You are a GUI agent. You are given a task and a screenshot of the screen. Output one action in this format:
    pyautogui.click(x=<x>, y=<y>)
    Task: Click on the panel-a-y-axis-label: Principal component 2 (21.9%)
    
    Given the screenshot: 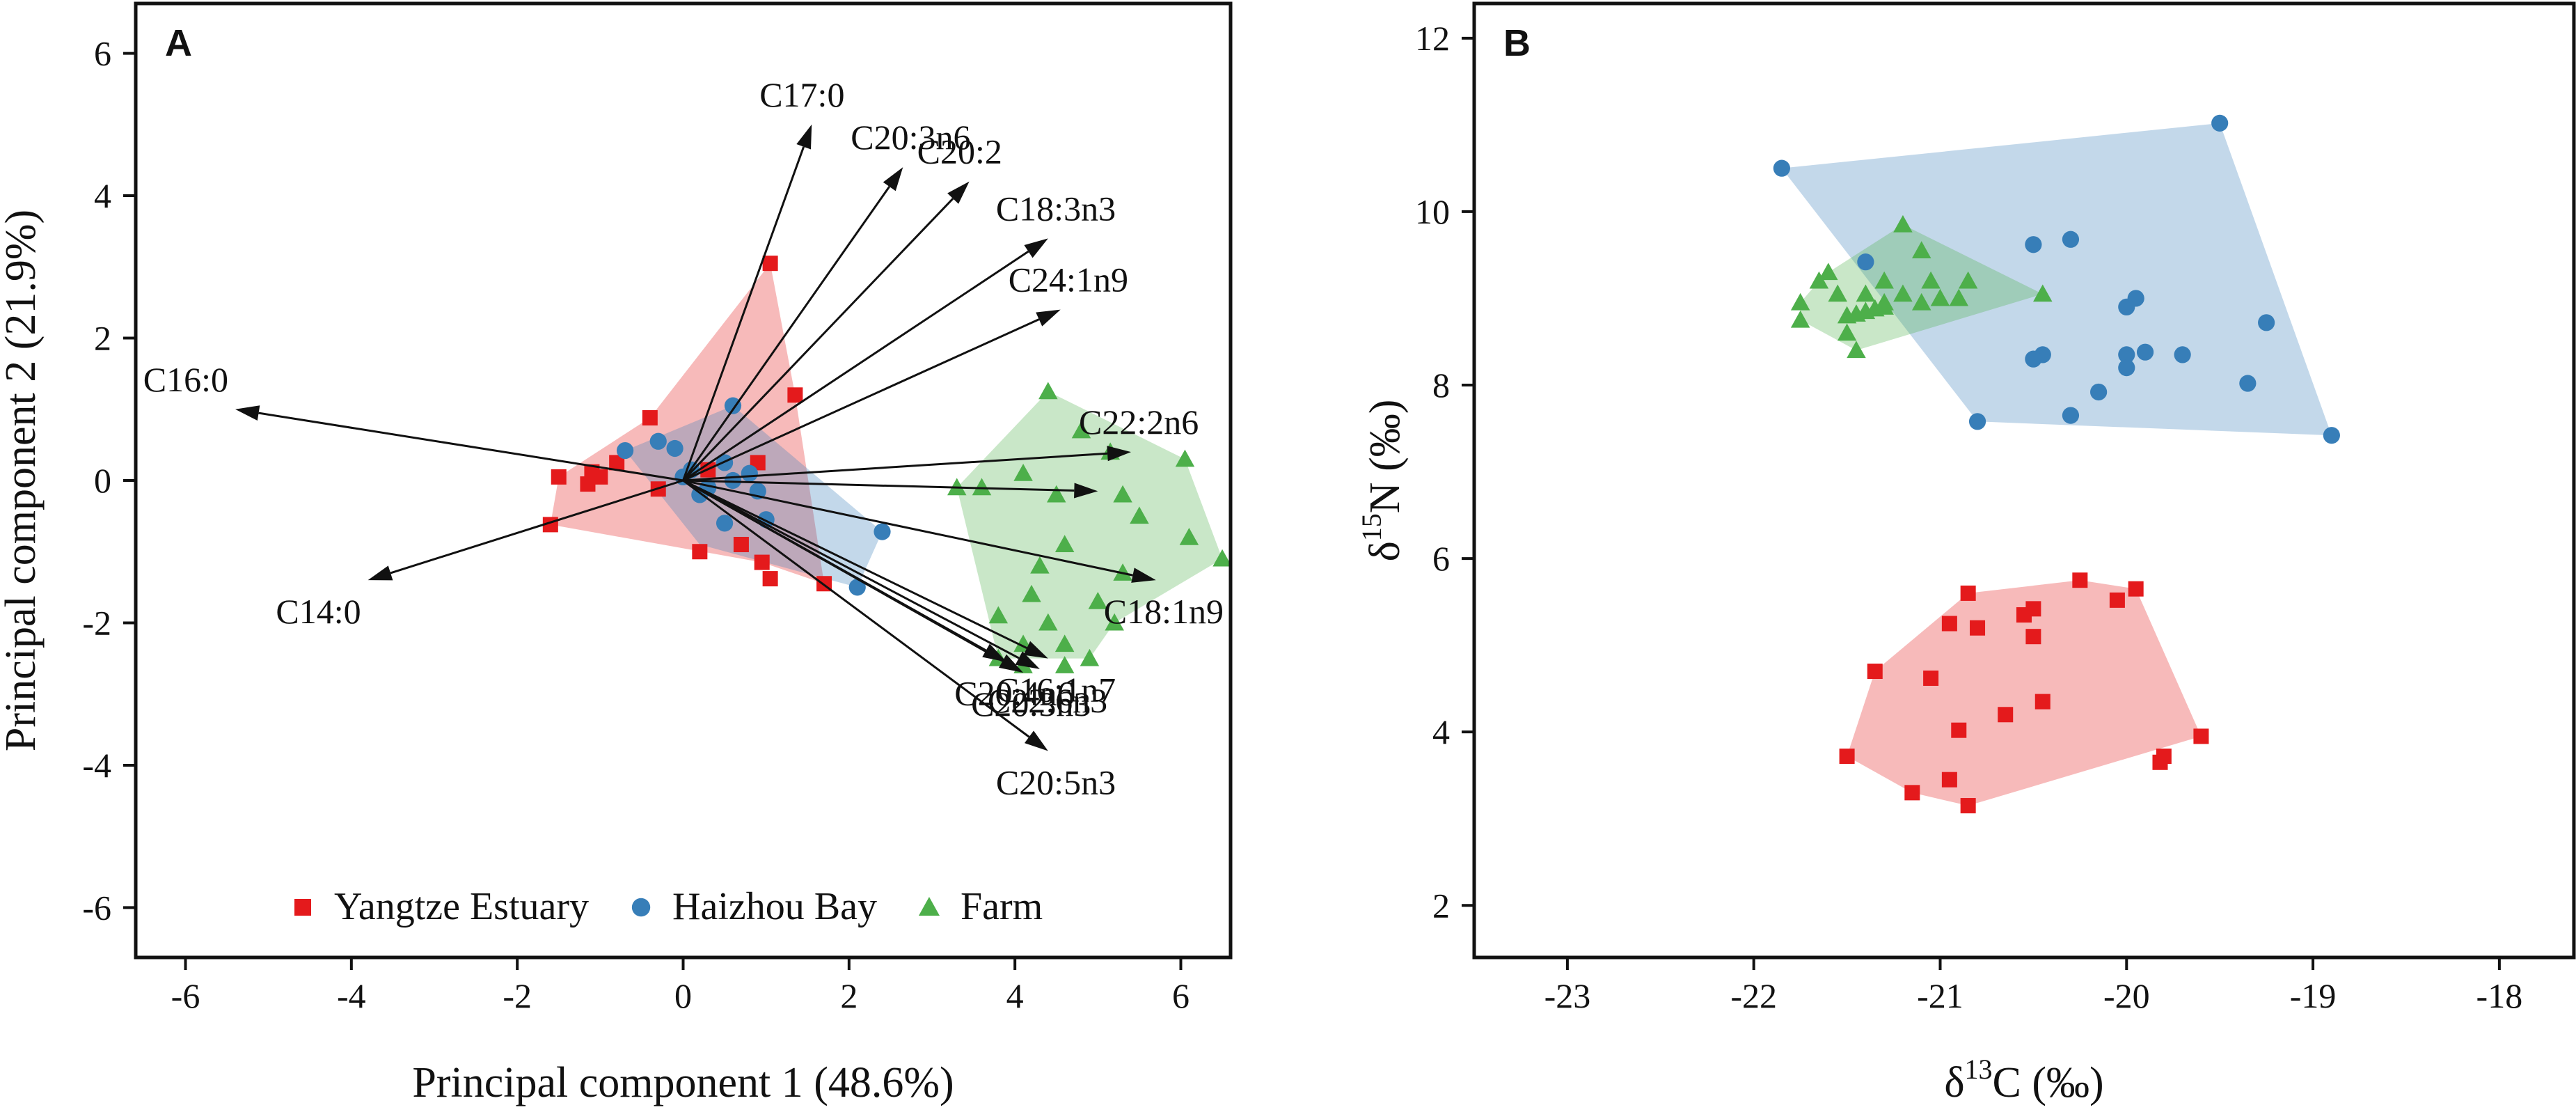 What is the action you would take?
    pyautogui.click(x=22, y=480)
    